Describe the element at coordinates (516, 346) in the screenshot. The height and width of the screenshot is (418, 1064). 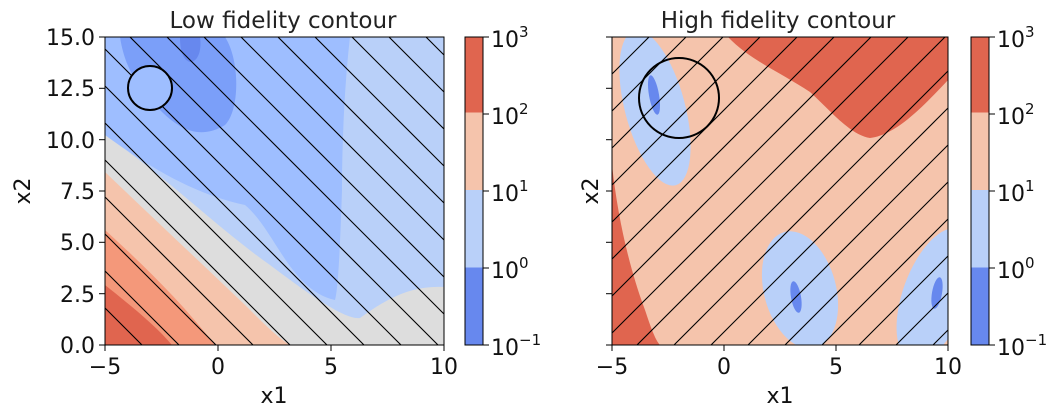
I see `left-colorbar-label: 10⁻¹` at that location.